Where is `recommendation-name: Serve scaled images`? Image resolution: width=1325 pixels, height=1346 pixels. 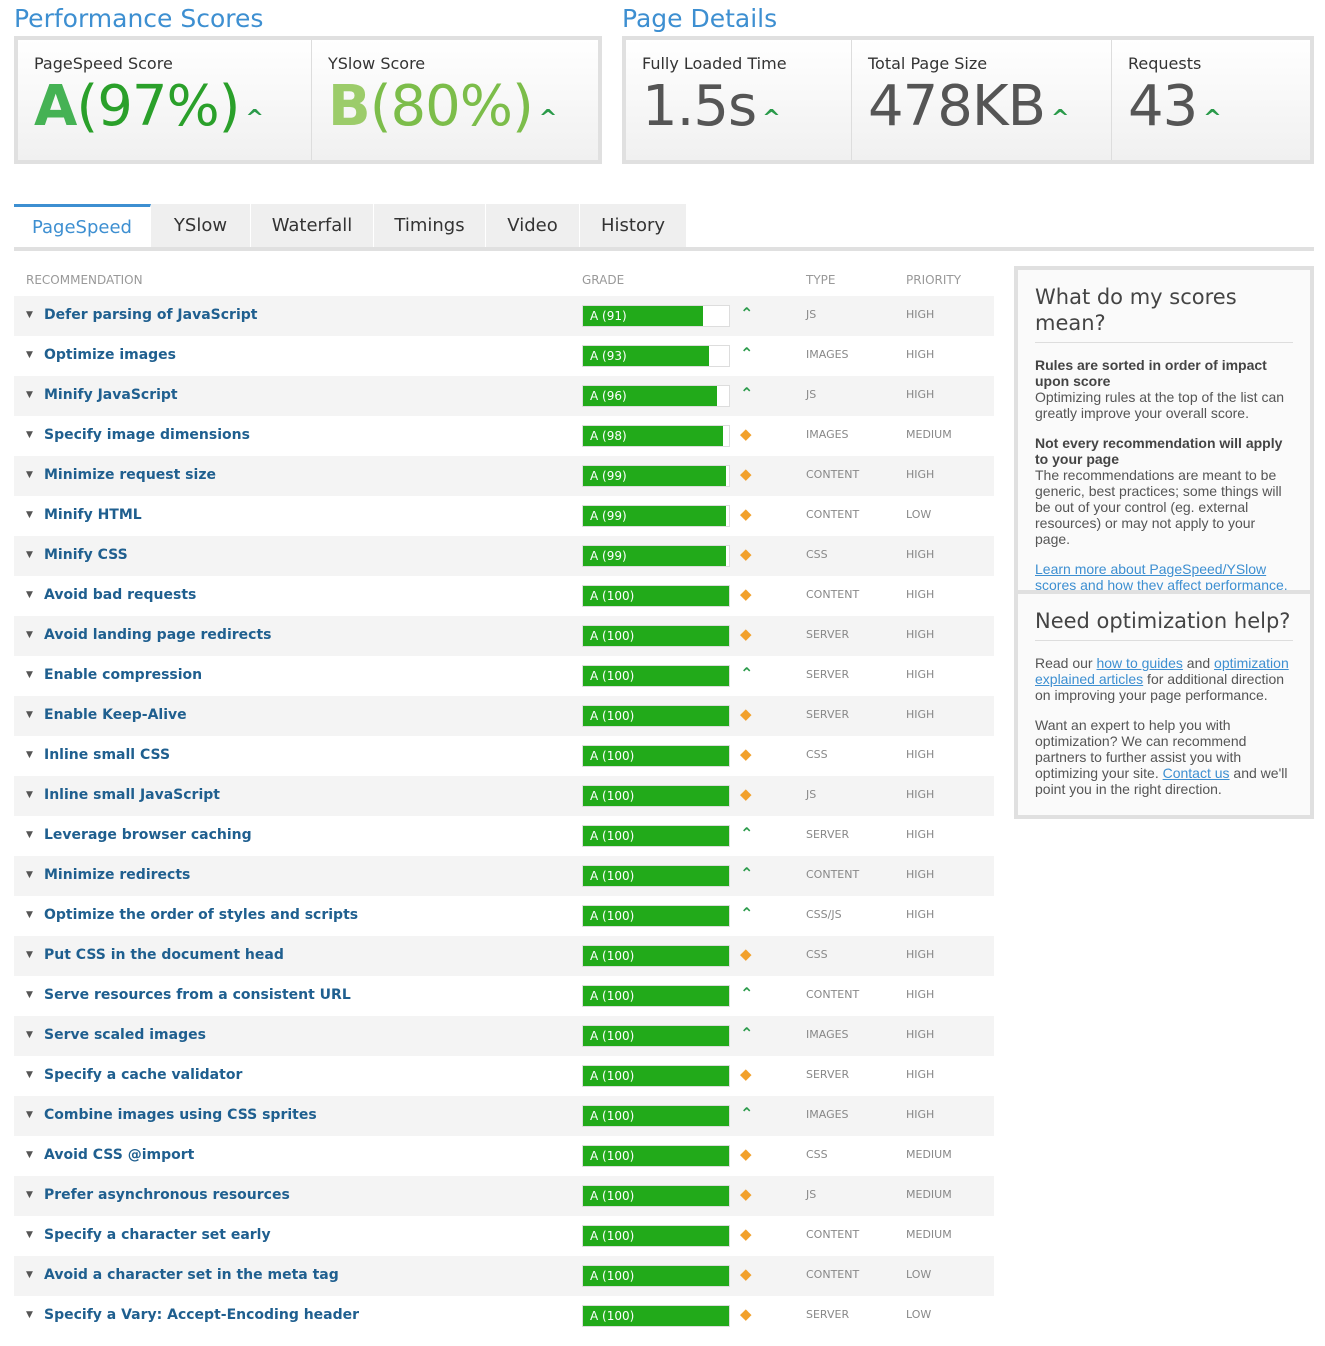 recommendation-name: Serve scaled images is located at coordinates (125, 1035).